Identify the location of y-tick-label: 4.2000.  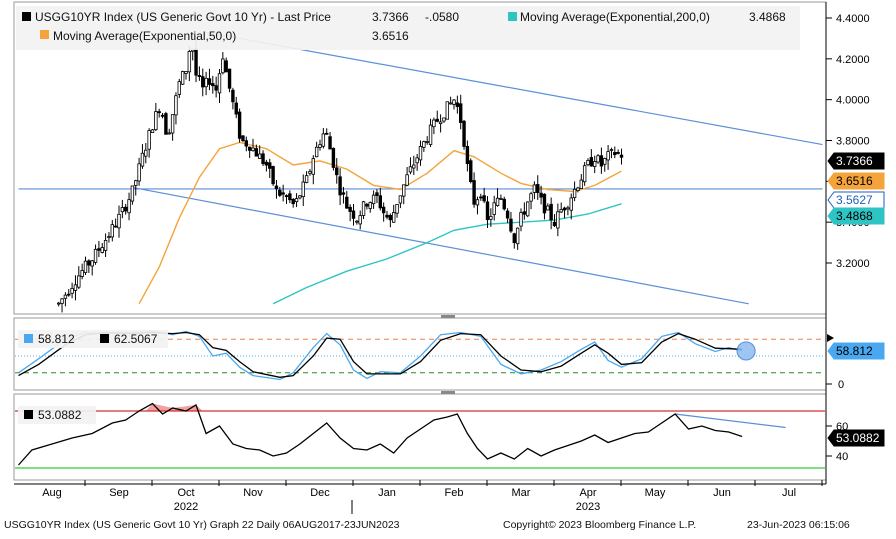
(853, 60).